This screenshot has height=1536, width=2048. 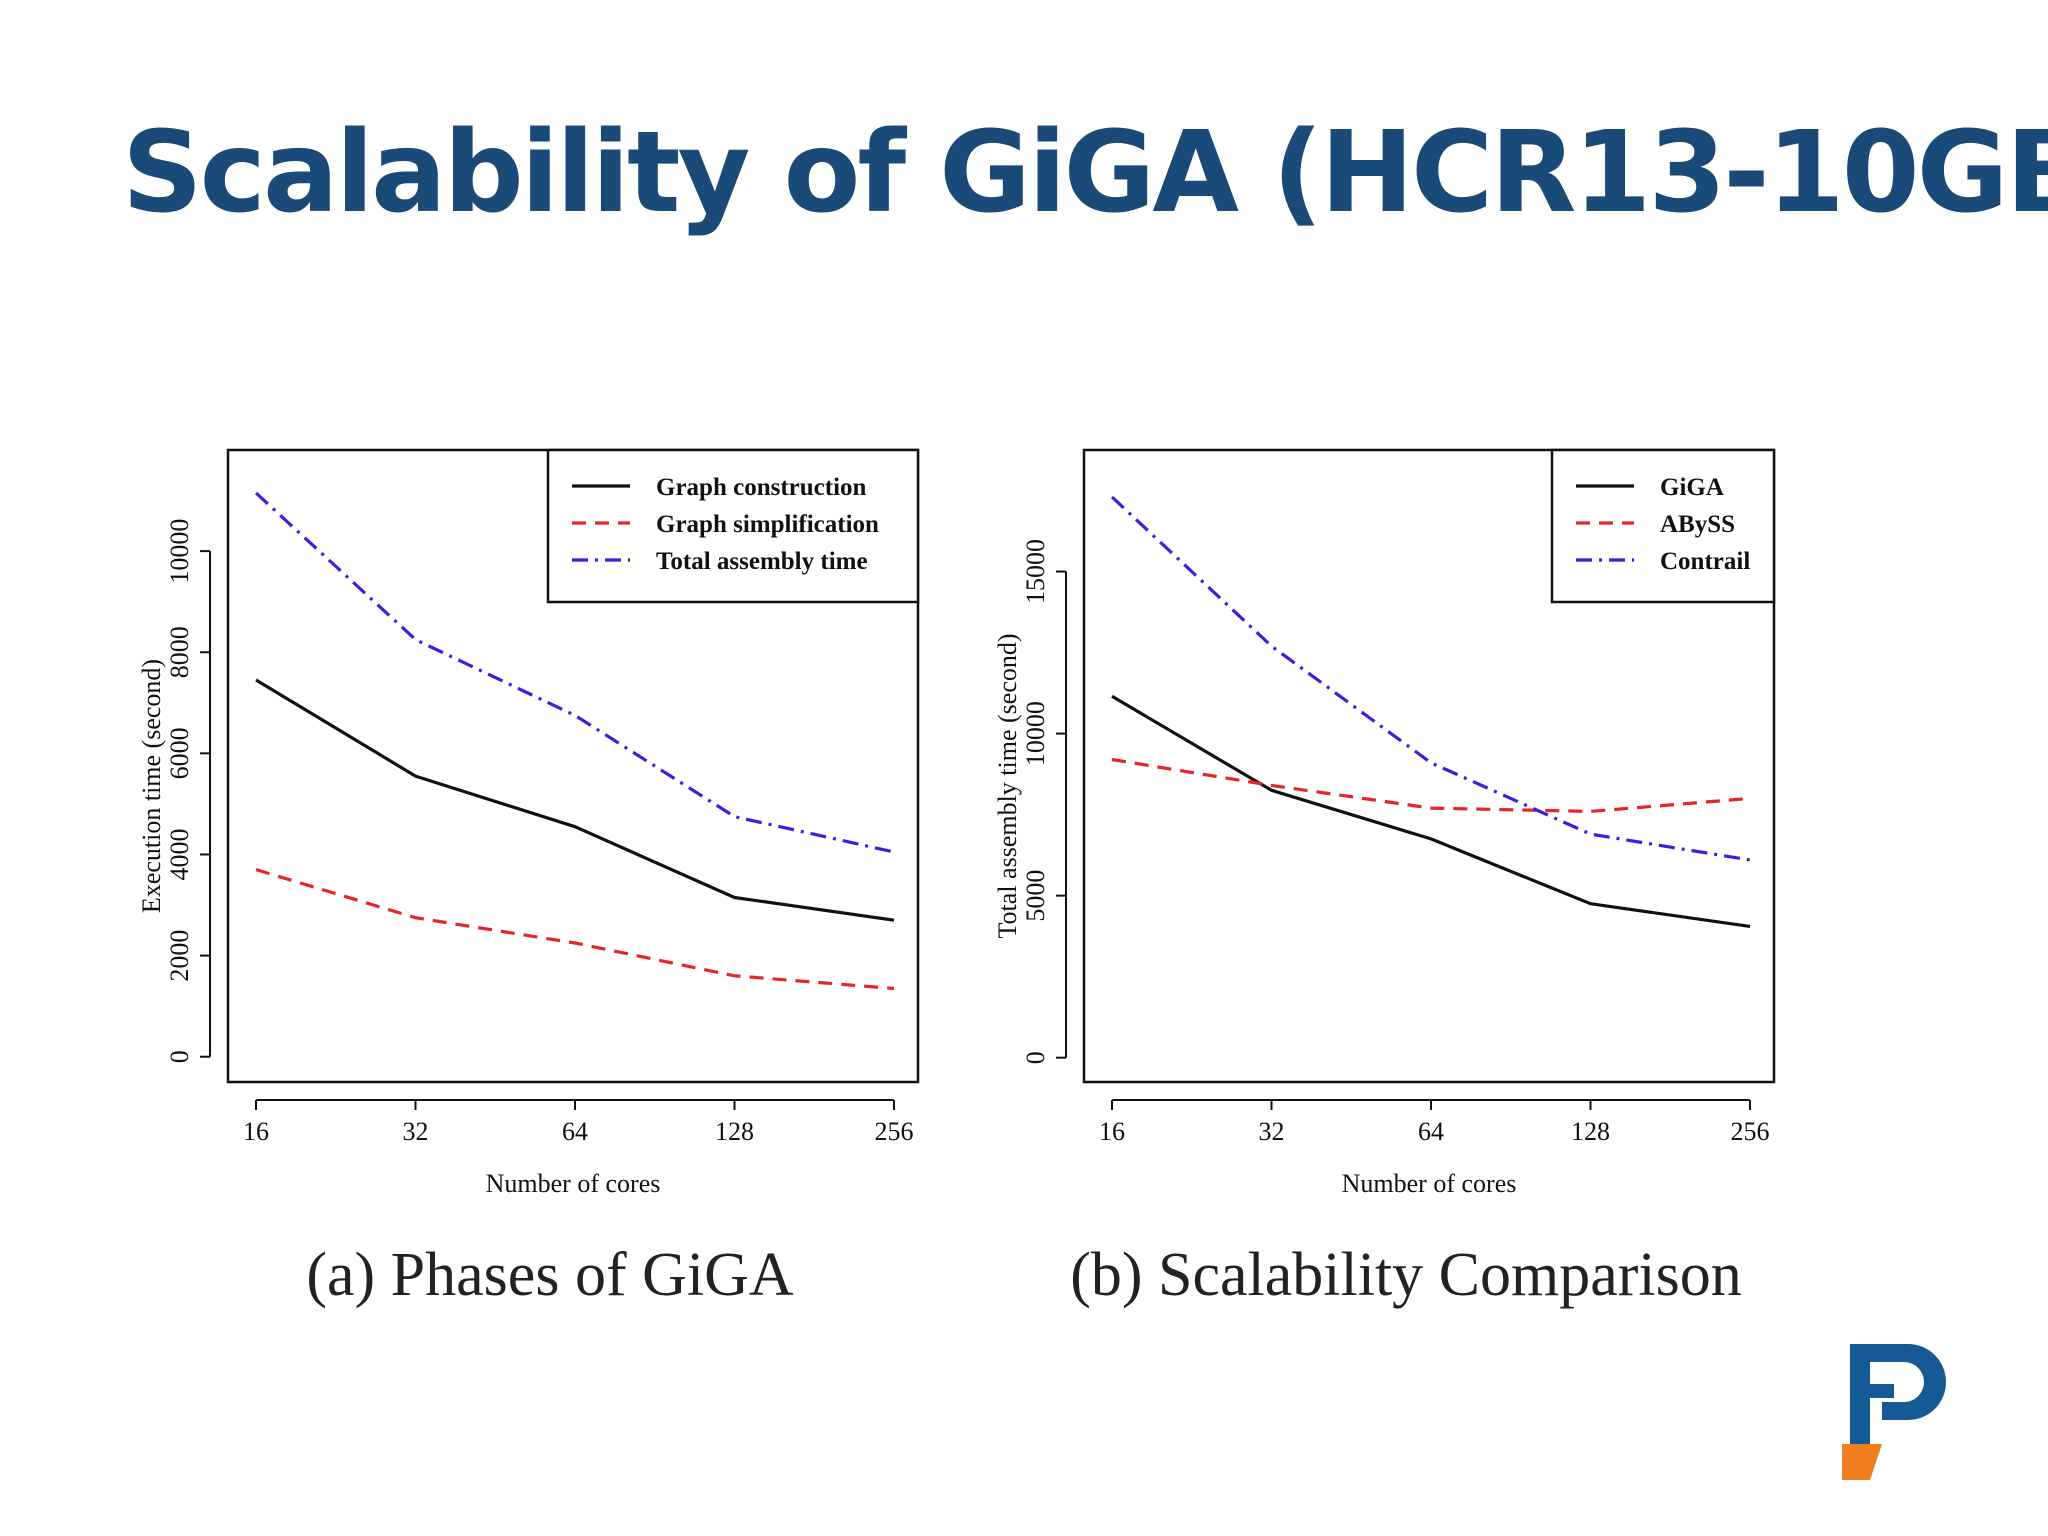 I want to click on scalability-legend: GiGA ABySS Contrail, so click(x=1663, y=526).